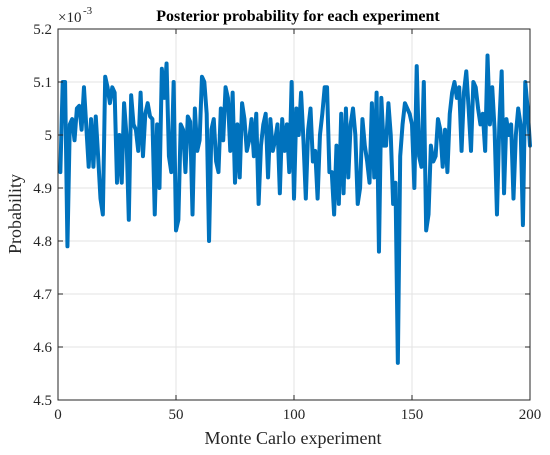 This screenshot has width=550, height=455. I want to click on y-tick-label: 4.8, so click(42, 242).